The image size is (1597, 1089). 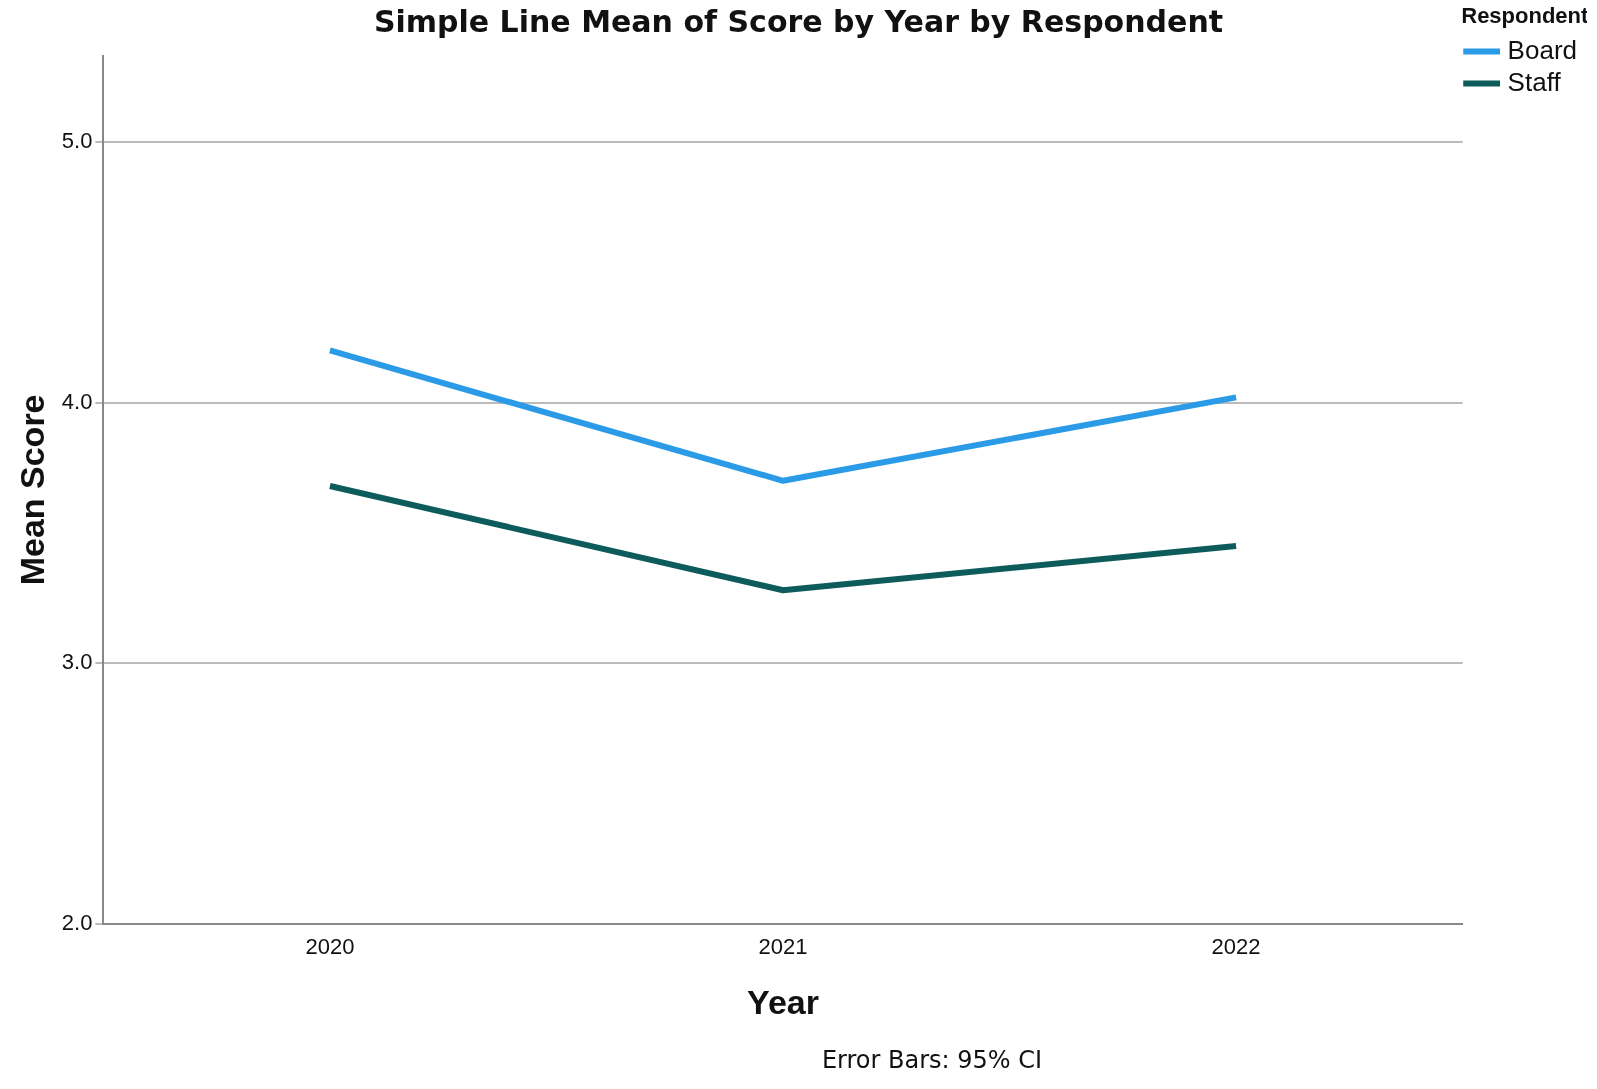 I want to click on y-axis-title: Mean Score, so click(x=31, y=490).